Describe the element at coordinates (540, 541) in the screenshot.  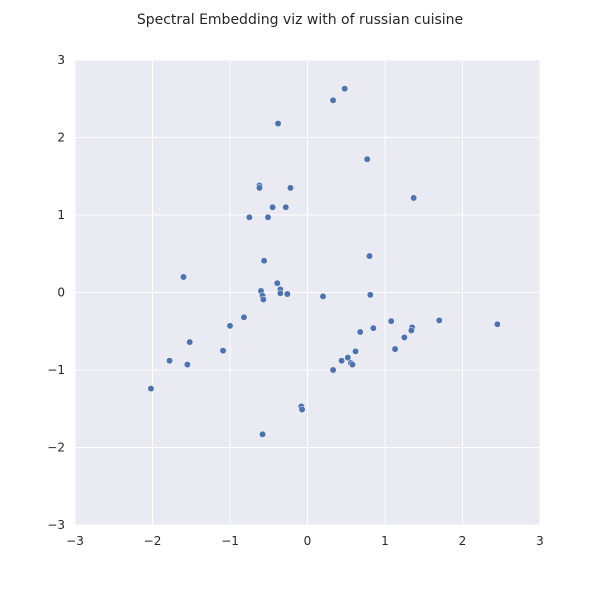
I see `x-tick-label: 3` at that location.